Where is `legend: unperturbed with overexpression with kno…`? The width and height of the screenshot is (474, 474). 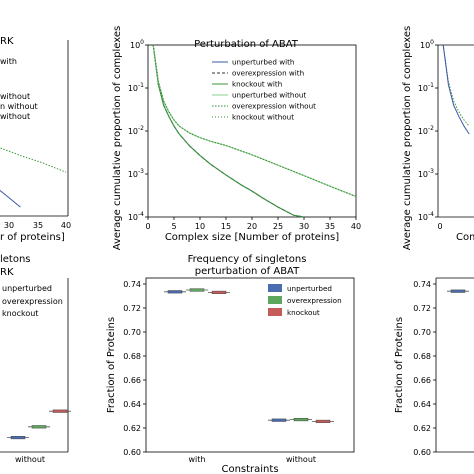 legend: unperturbed with overexpression with kno… is located at coordinates (264, 90).